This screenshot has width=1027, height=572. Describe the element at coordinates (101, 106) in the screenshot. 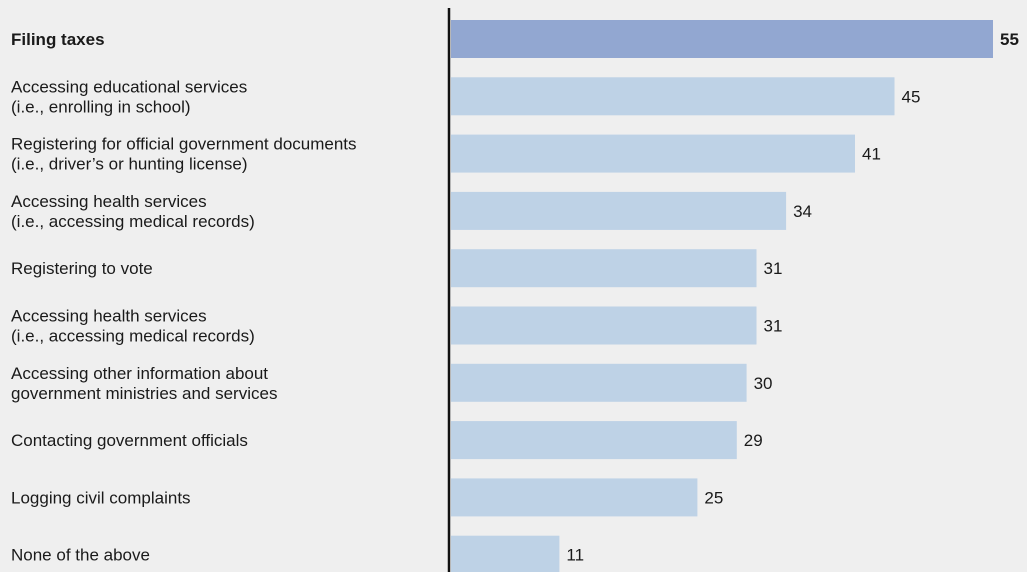

I see `category-label-1-line-1: (i.e., enrolling in school)` at that location.